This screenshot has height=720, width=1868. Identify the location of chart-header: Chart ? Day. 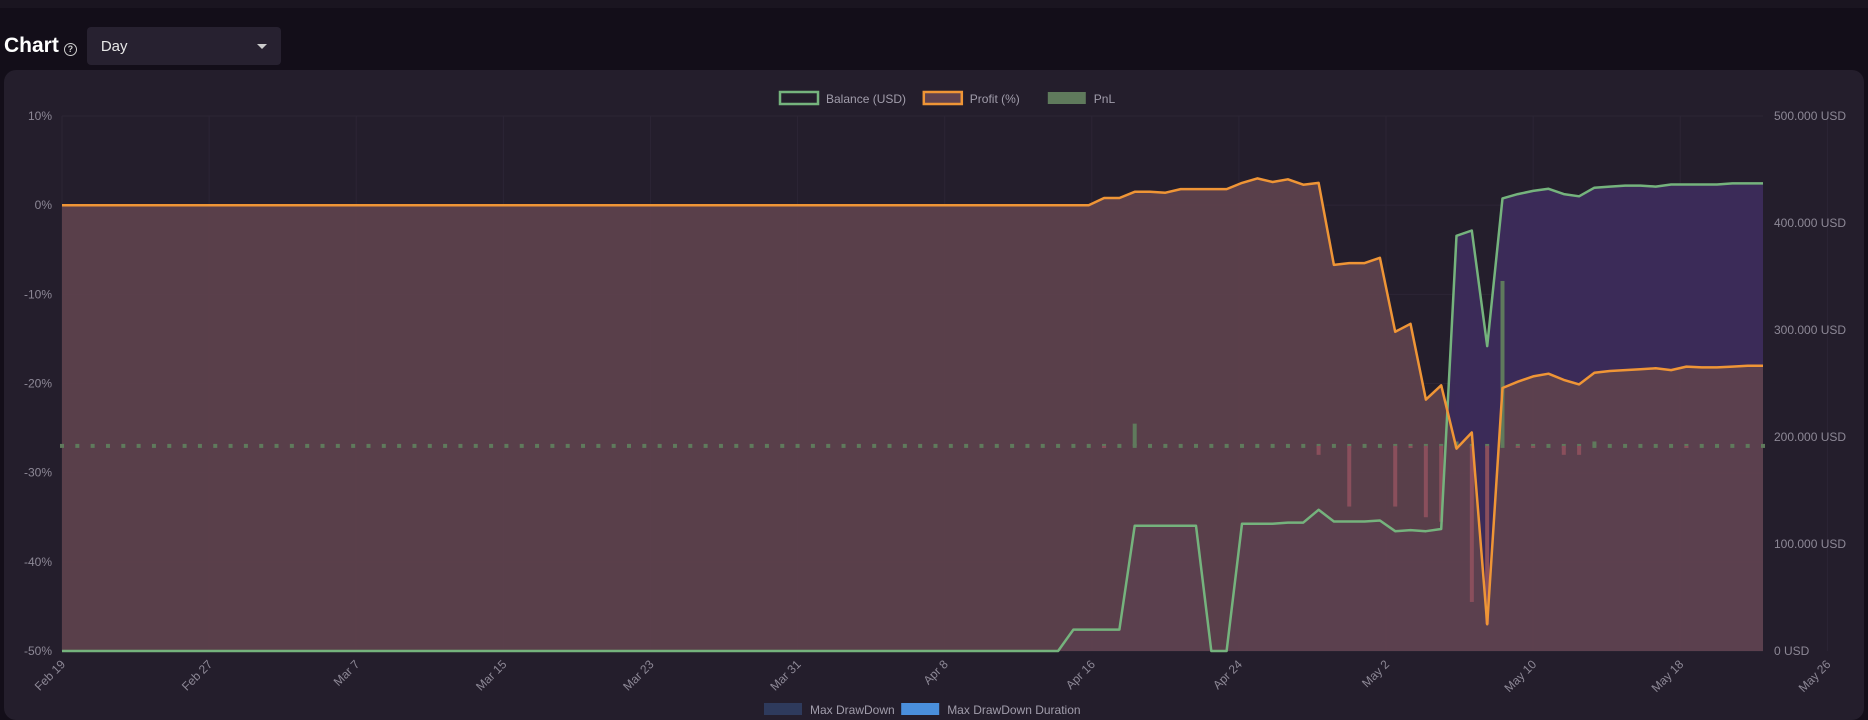
(142, 46).